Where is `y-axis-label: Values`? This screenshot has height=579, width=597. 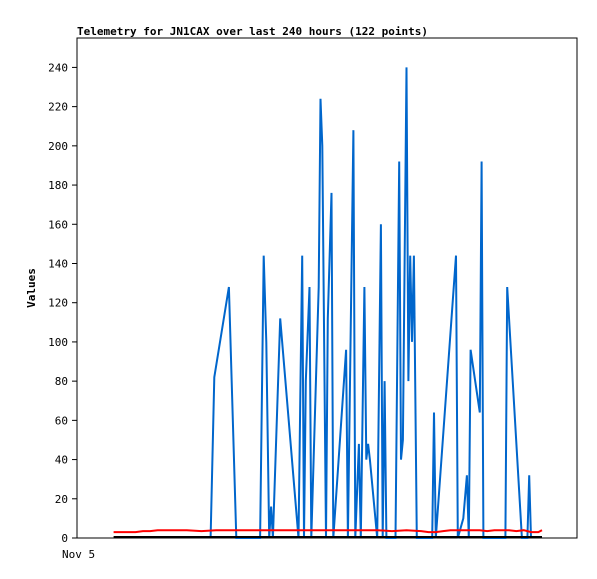
y-axis-label: Values is located at coordinates (31, 288).